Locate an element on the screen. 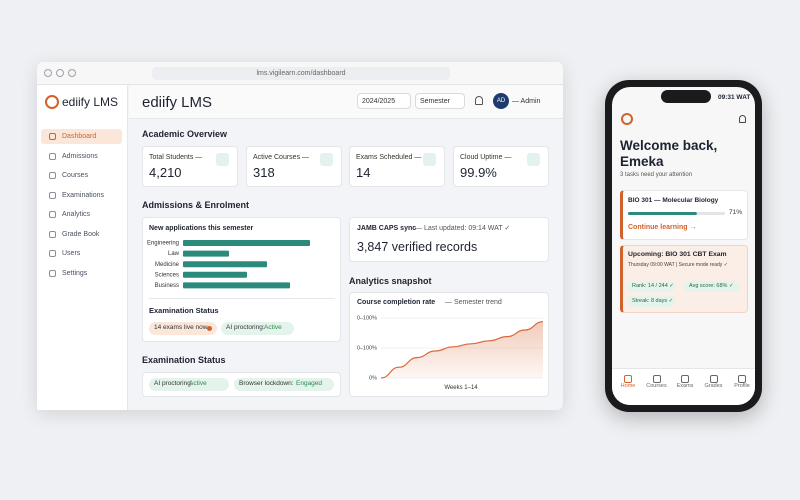 This screenshot has width=800, height=500. section-title: Analytics snapshot is located at coordinates (390, 281).